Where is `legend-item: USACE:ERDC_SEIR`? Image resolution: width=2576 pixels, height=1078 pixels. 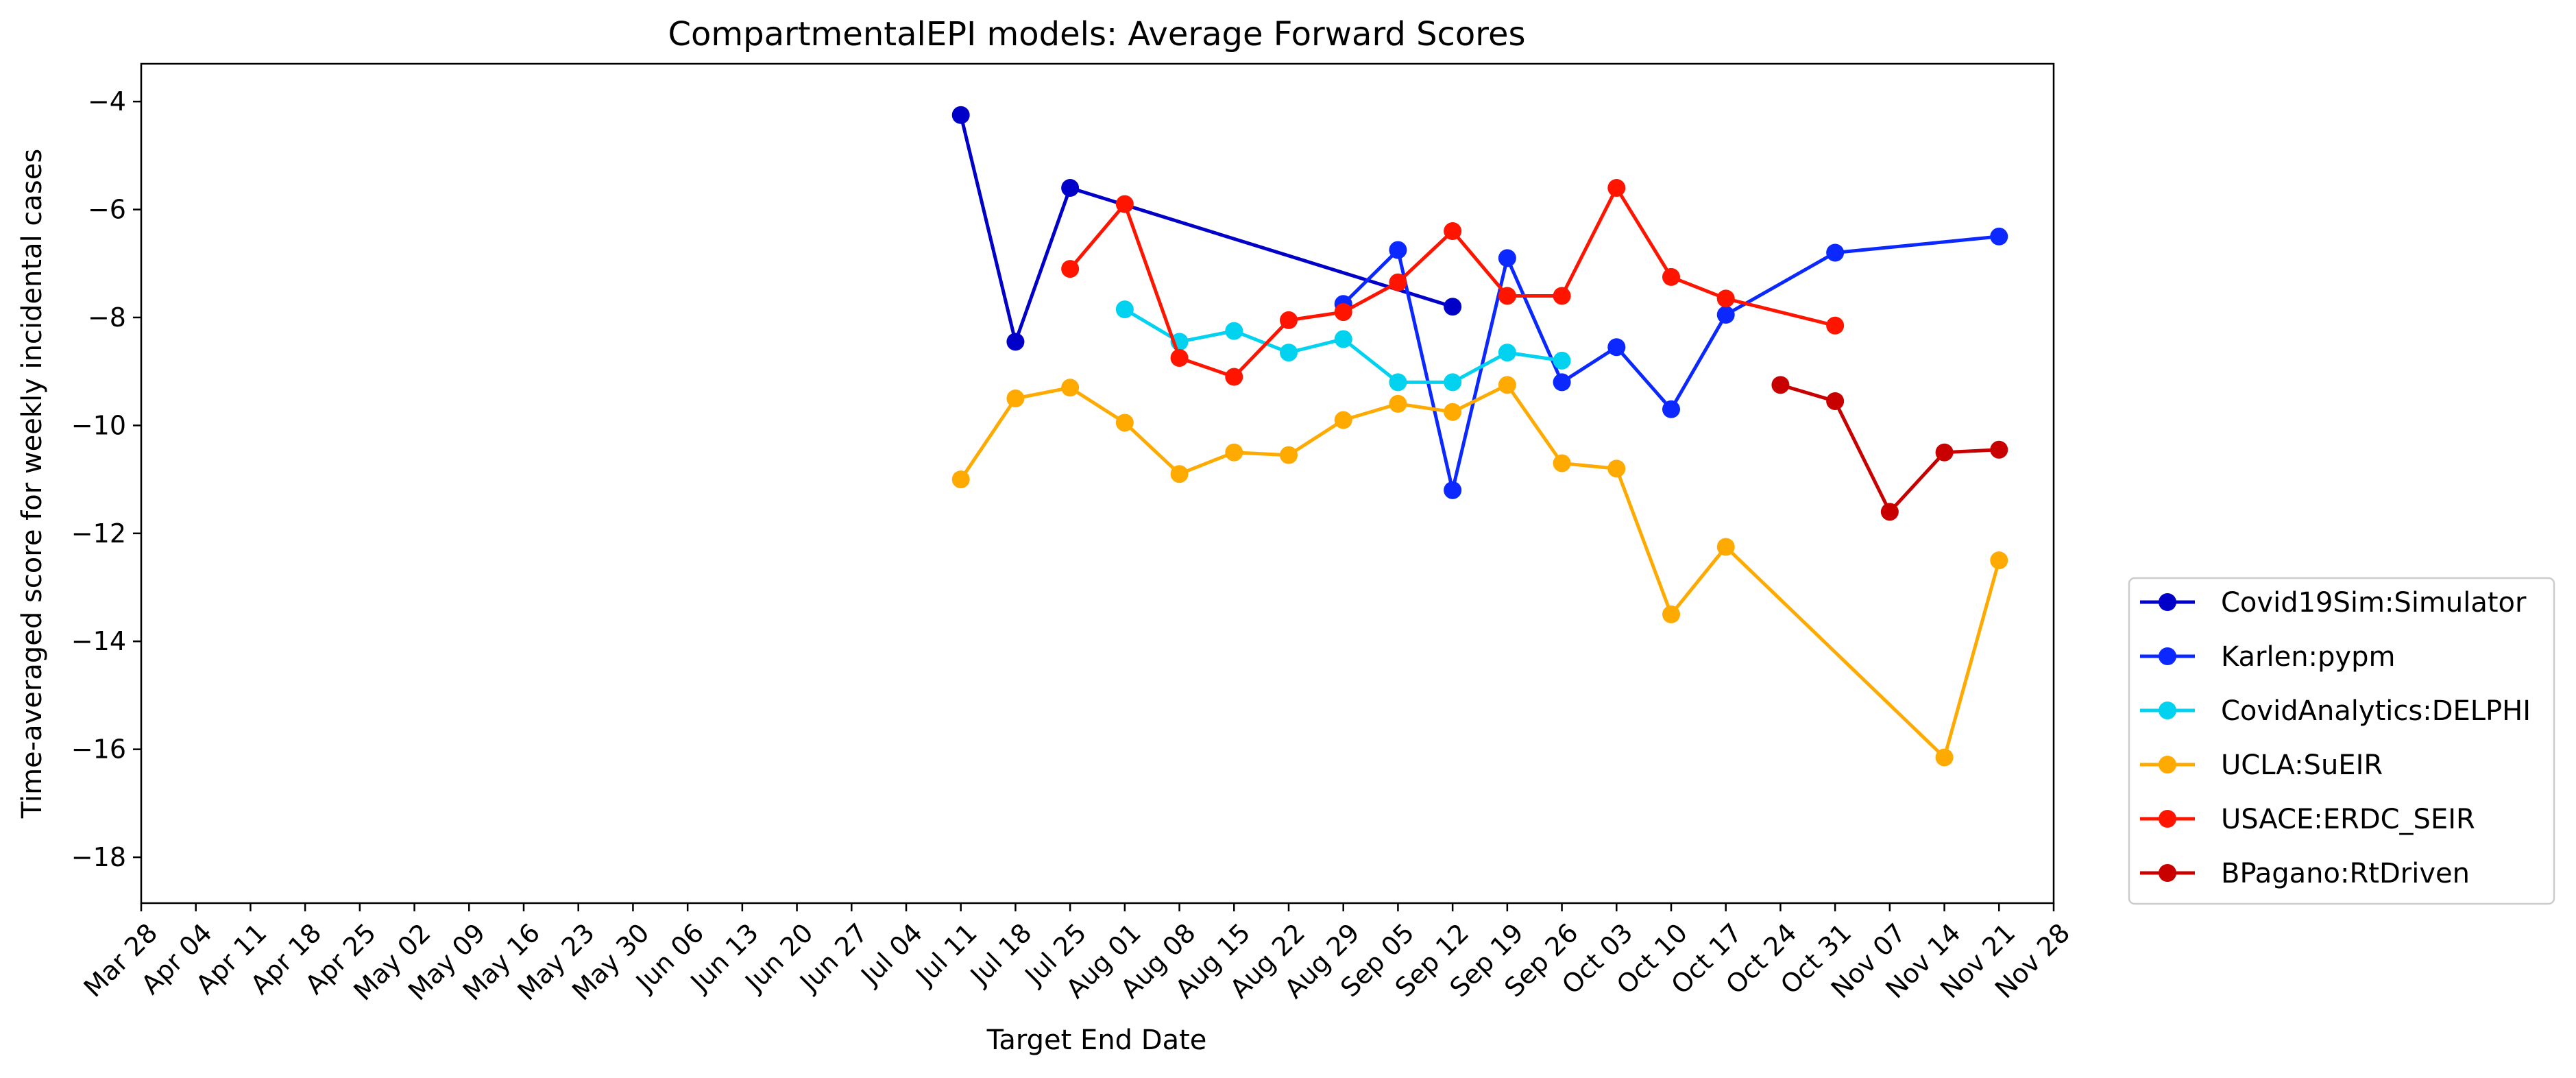
legend-item: USACE:ERDC_SEIR is located at coordinates (2307, 819).